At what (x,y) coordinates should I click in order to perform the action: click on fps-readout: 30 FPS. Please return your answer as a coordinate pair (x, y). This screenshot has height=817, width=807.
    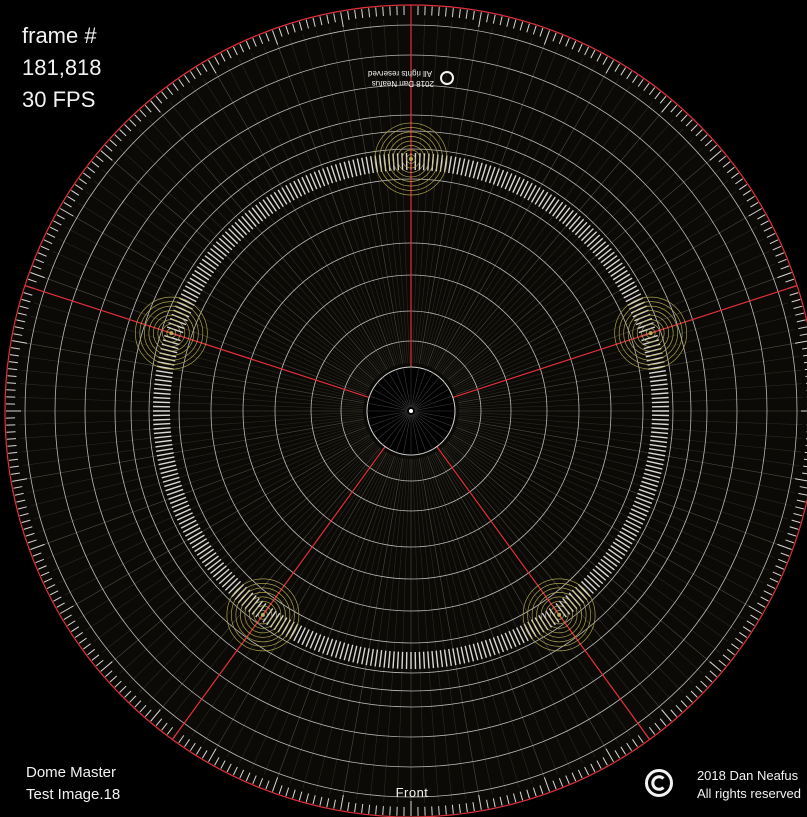
    Looking at the image, I should click on (62, 100).